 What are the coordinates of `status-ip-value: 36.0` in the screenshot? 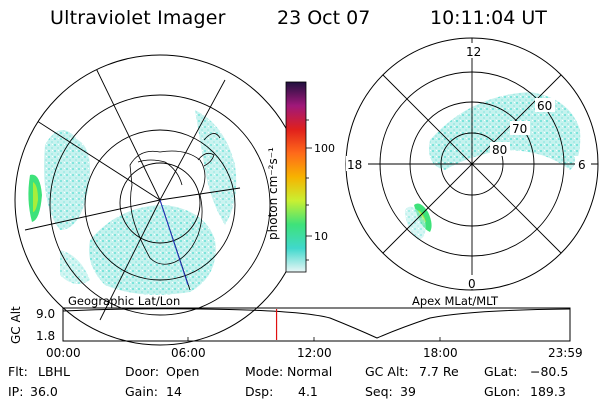 It's located at (44, 391).